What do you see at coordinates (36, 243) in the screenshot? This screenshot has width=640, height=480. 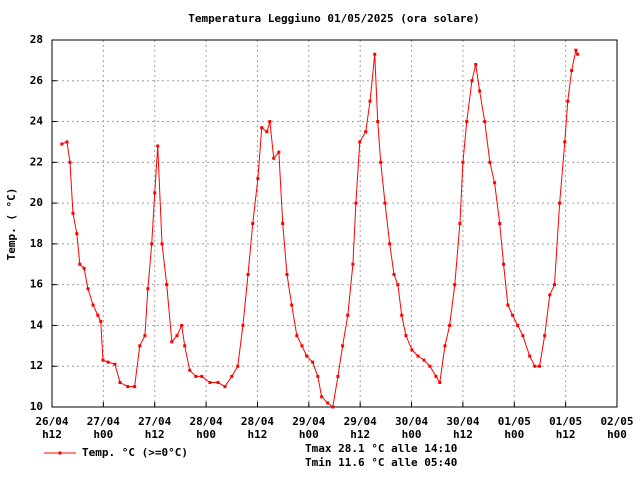 I see `y-tick-label: 18` at bounding box center [36, 243].